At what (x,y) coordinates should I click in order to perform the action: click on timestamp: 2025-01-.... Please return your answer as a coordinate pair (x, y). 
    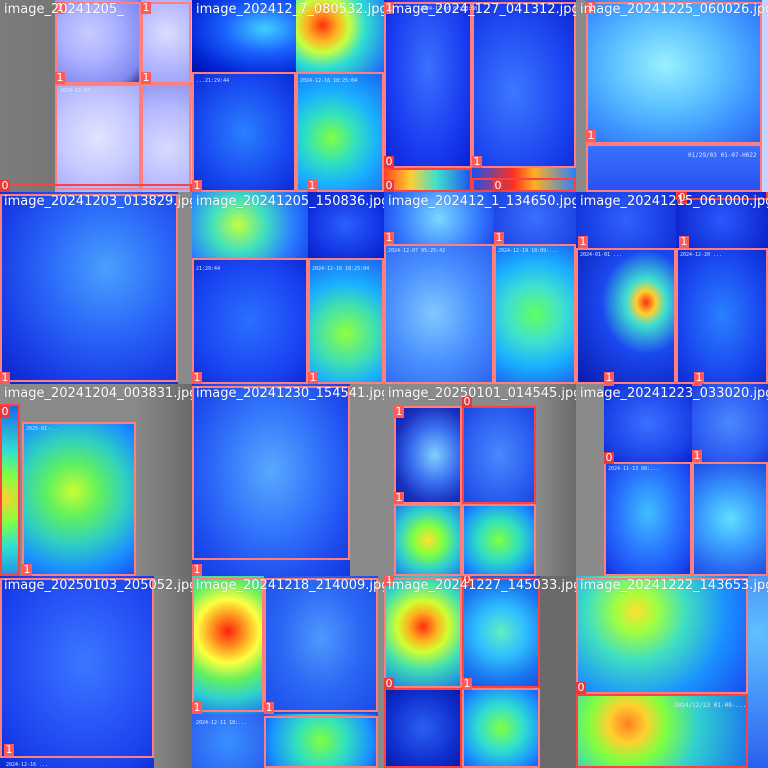
    Looking at the image, I should click on (43, 429).